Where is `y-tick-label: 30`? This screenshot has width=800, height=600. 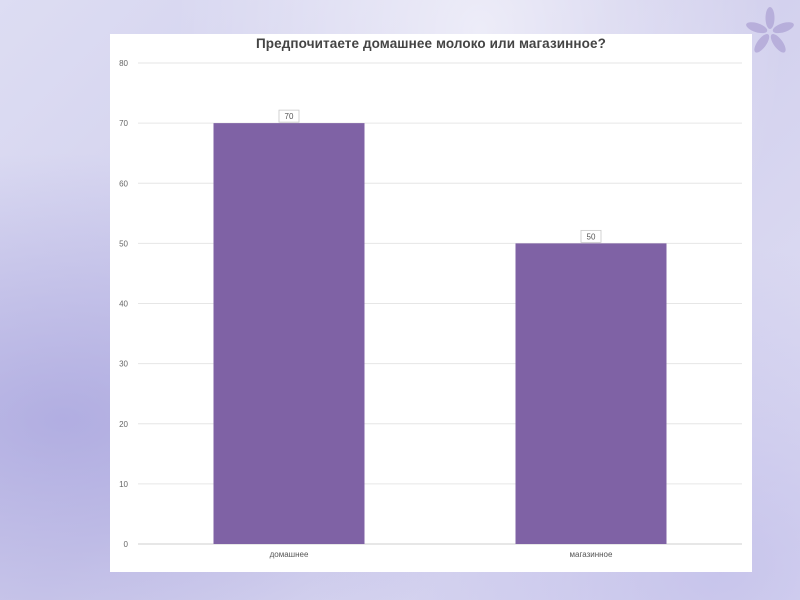 y-tick-label: 30 is located at coordinates (123, 364).